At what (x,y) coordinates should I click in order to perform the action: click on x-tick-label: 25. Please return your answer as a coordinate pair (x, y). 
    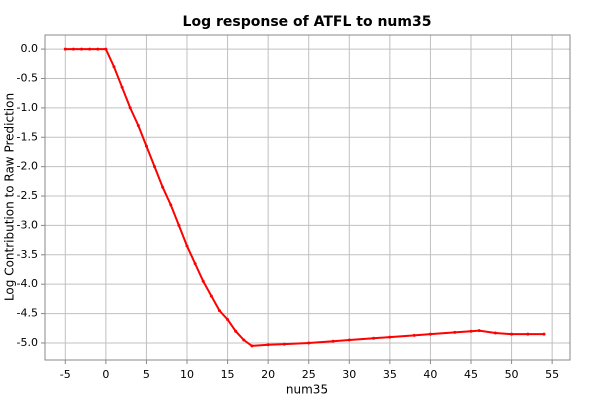
    Looking at the image, I should click on (309, 374).